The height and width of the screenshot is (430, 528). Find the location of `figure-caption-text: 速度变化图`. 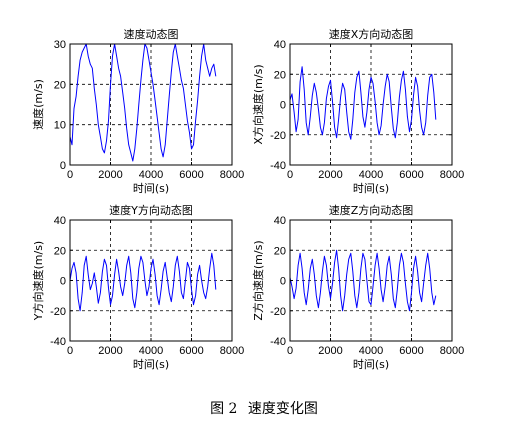

figure-caption-text: 速度变化图 is located at coordinates (282, 409).